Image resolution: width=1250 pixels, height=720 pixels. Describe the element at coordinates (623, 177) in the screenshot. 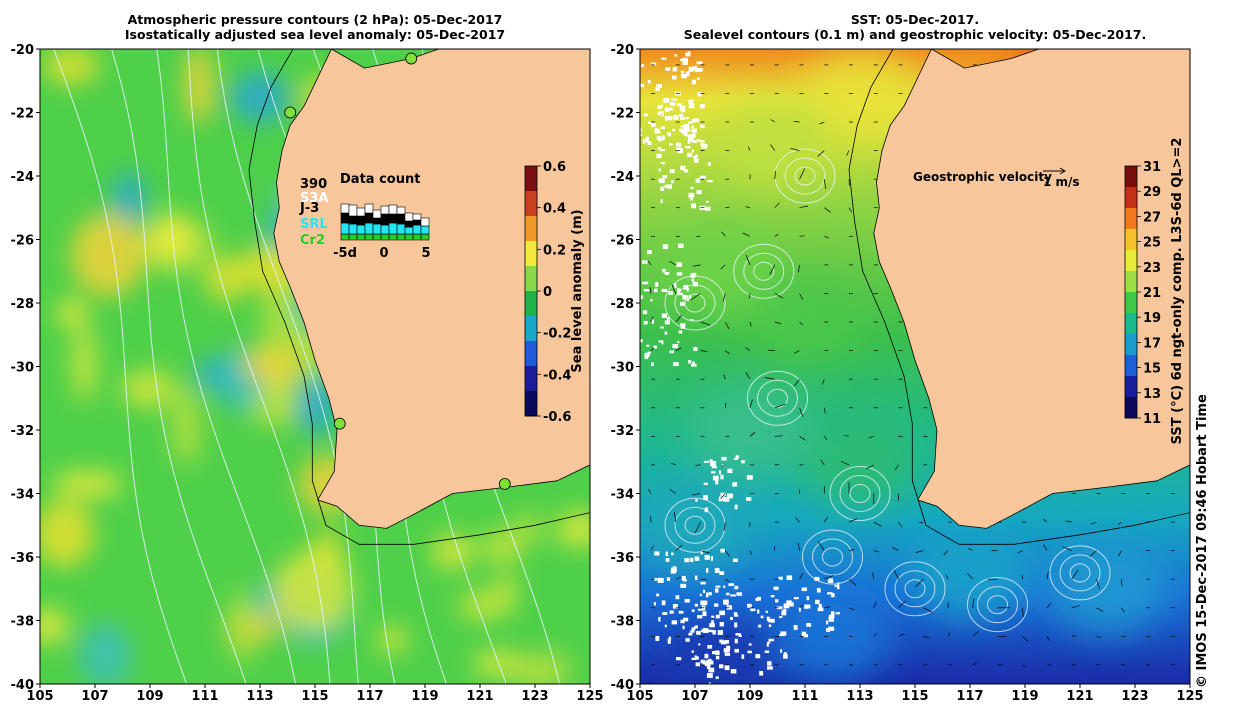

I see `y-tick-label: -24` at that location.